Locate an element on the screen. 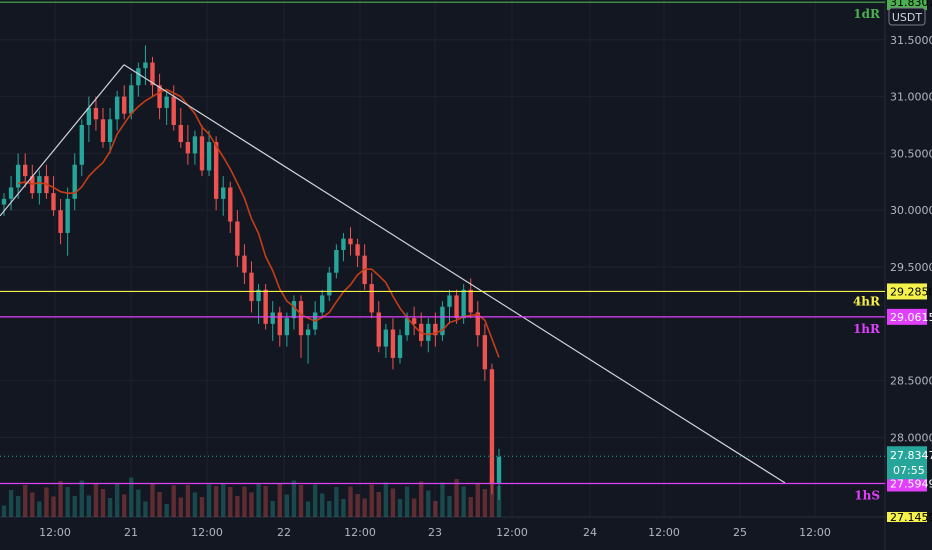 This screenshot has width=932, height=550. currency-button: USDT is located at coordinates (907, 16).